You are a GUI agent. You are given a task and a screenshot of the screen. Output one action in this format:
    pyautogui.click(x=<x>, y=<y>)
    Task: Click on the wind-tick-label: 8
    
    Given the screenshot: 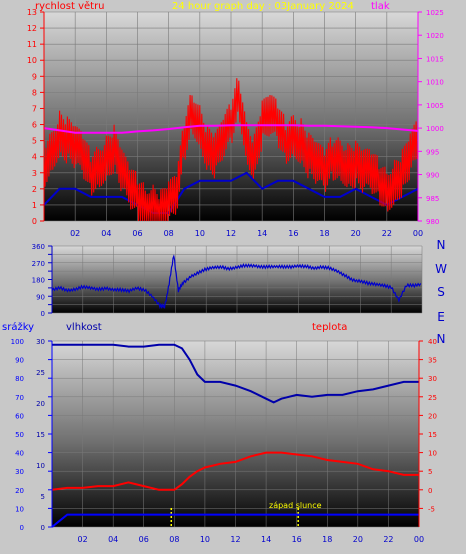 What is the action you would take?
    pyautogui.click(x=34, y=92)
    